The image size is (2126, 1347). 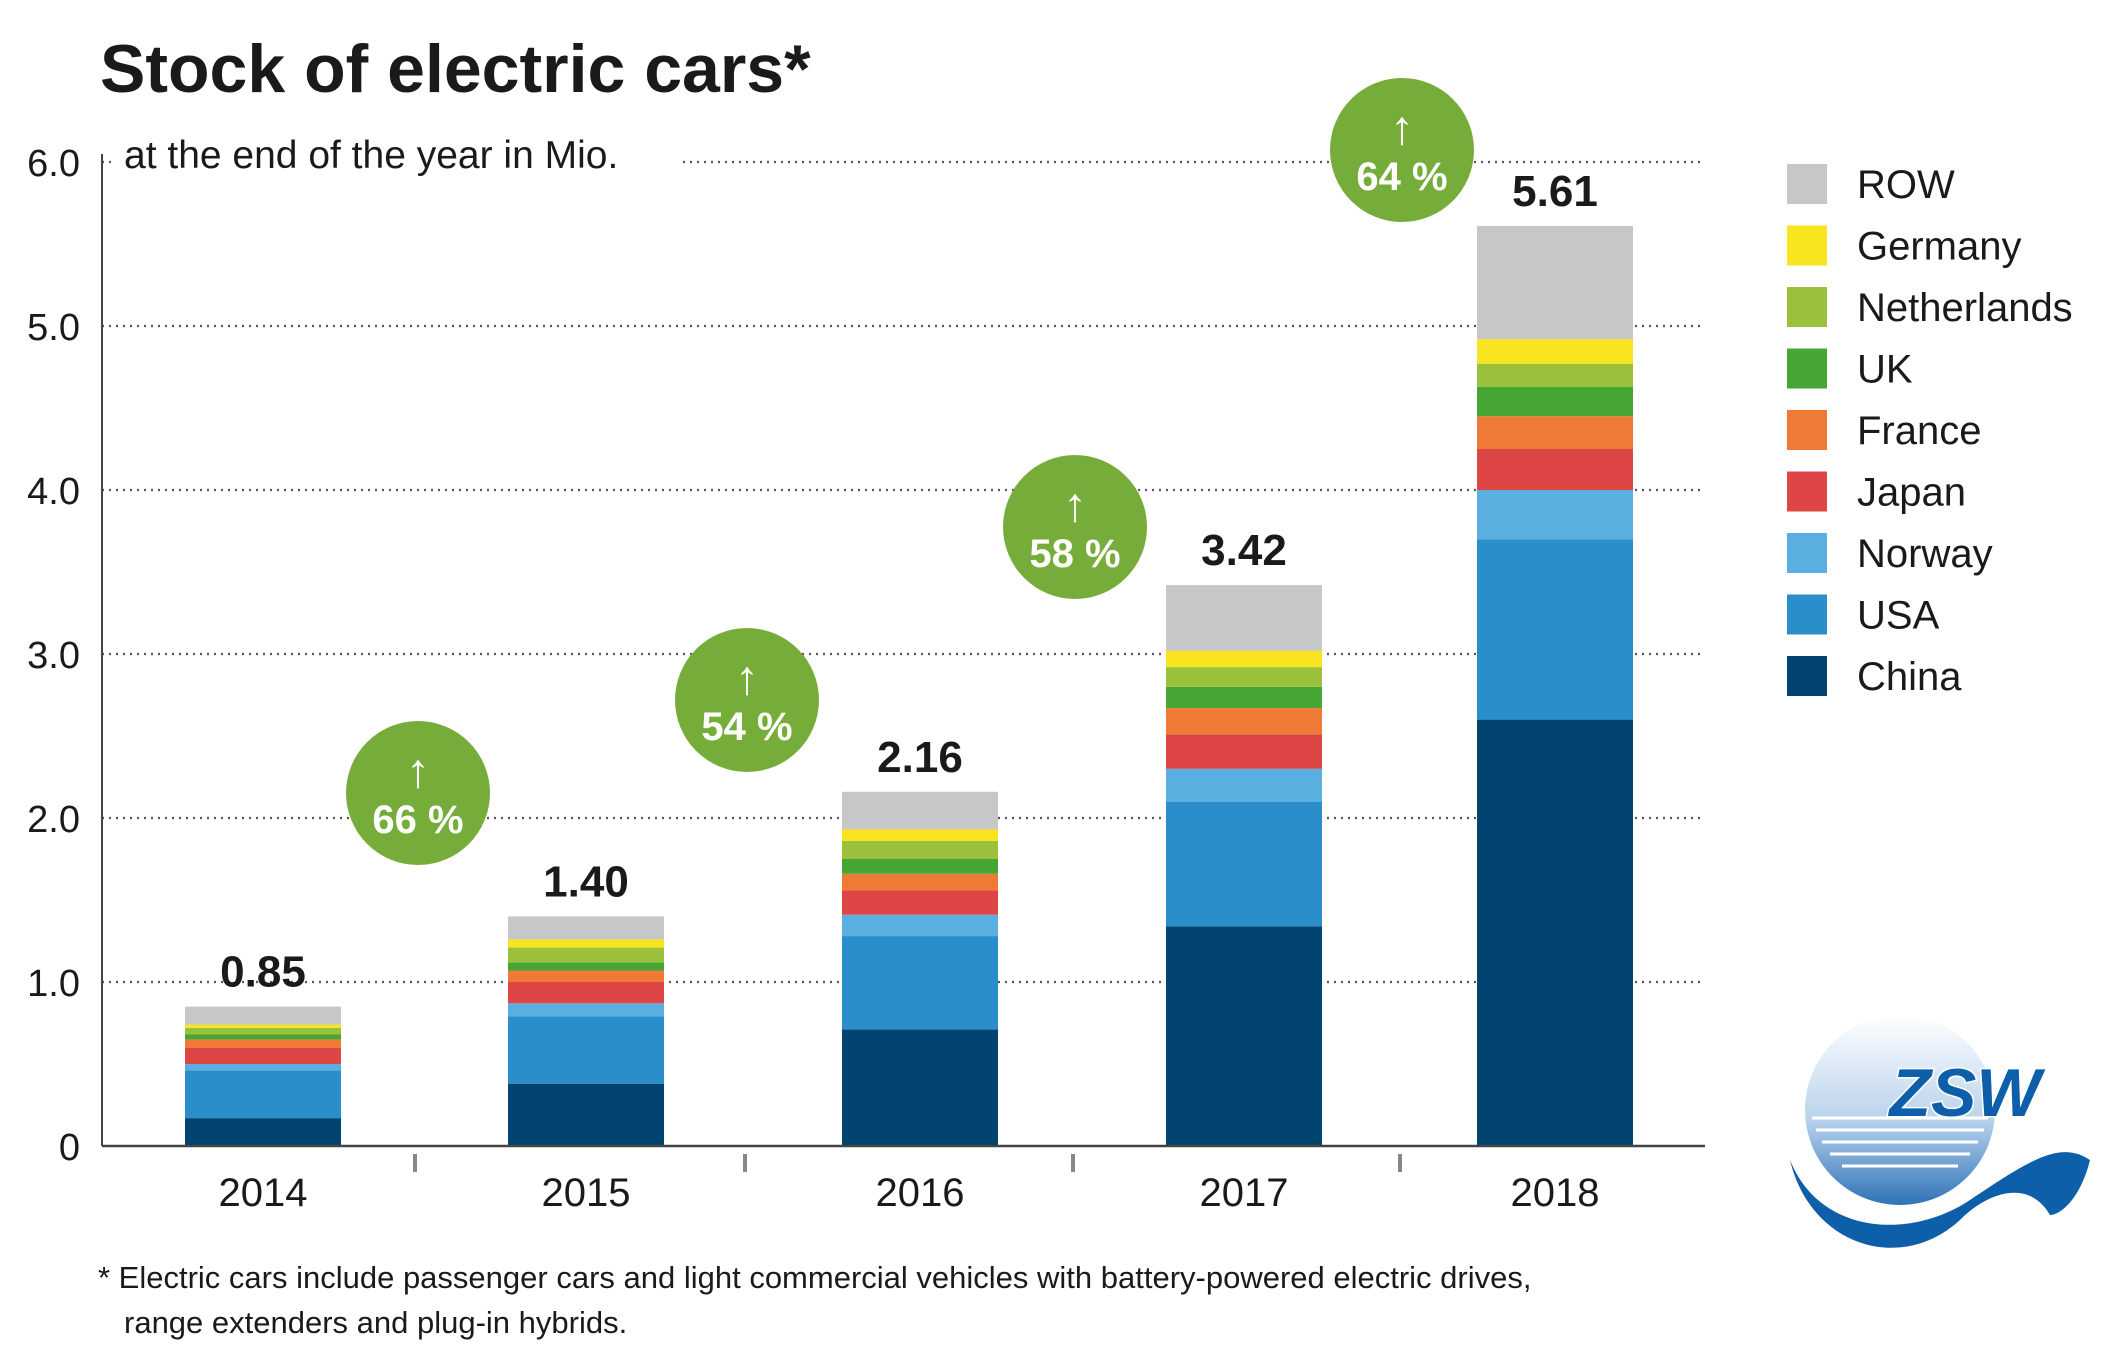 I want to click on chart-subtitle: at the end of the year in Mio., so click(x=371, y=155).